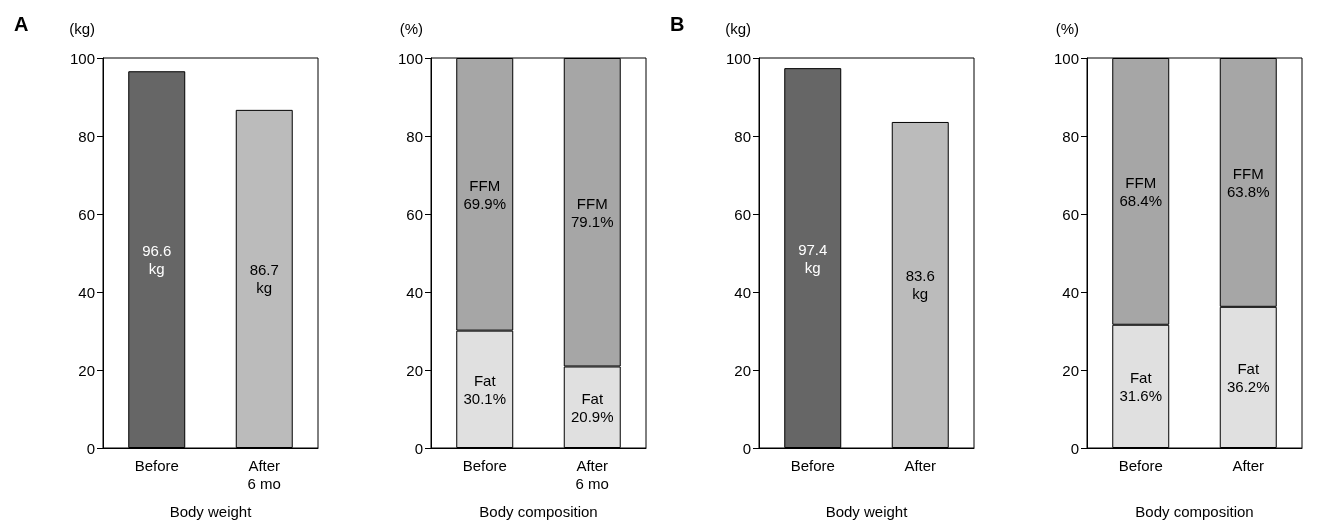  What do you see at coordinates (264, 279) in the screenshot?
I see `data-label: 86.7 kg` at bounding box center [264, 279].